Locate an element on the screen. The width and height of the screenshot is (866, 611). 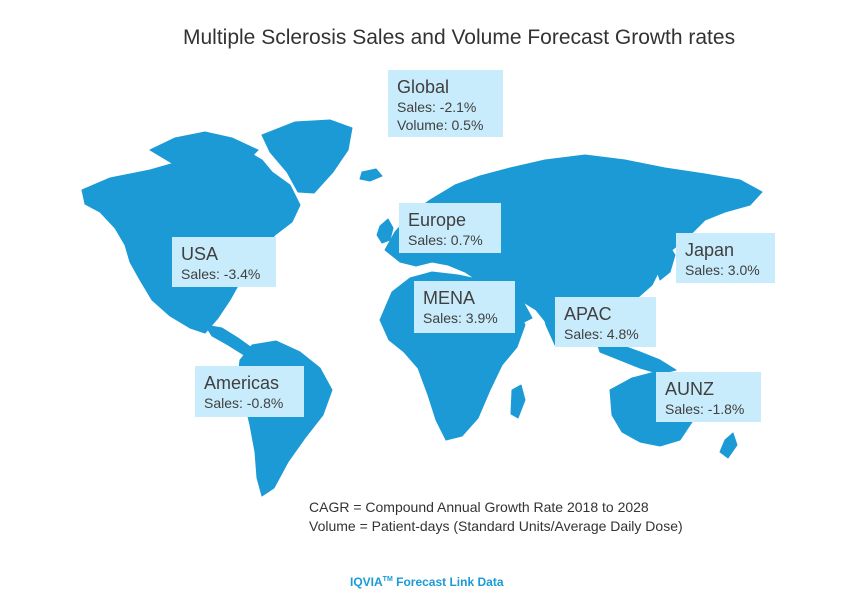
region-name-global: Global is located at coordinates (423, 87).